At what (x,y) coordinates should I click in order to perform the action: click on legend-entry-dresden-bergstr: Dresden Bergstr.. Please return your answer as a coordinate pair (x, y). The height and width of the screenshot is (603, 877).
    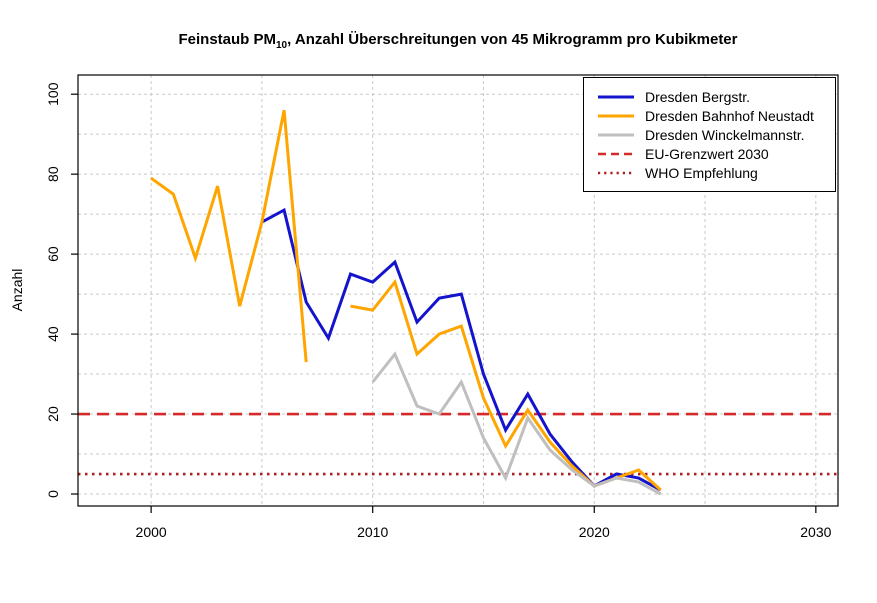
    Looking at the image, I should click on (716, 96).